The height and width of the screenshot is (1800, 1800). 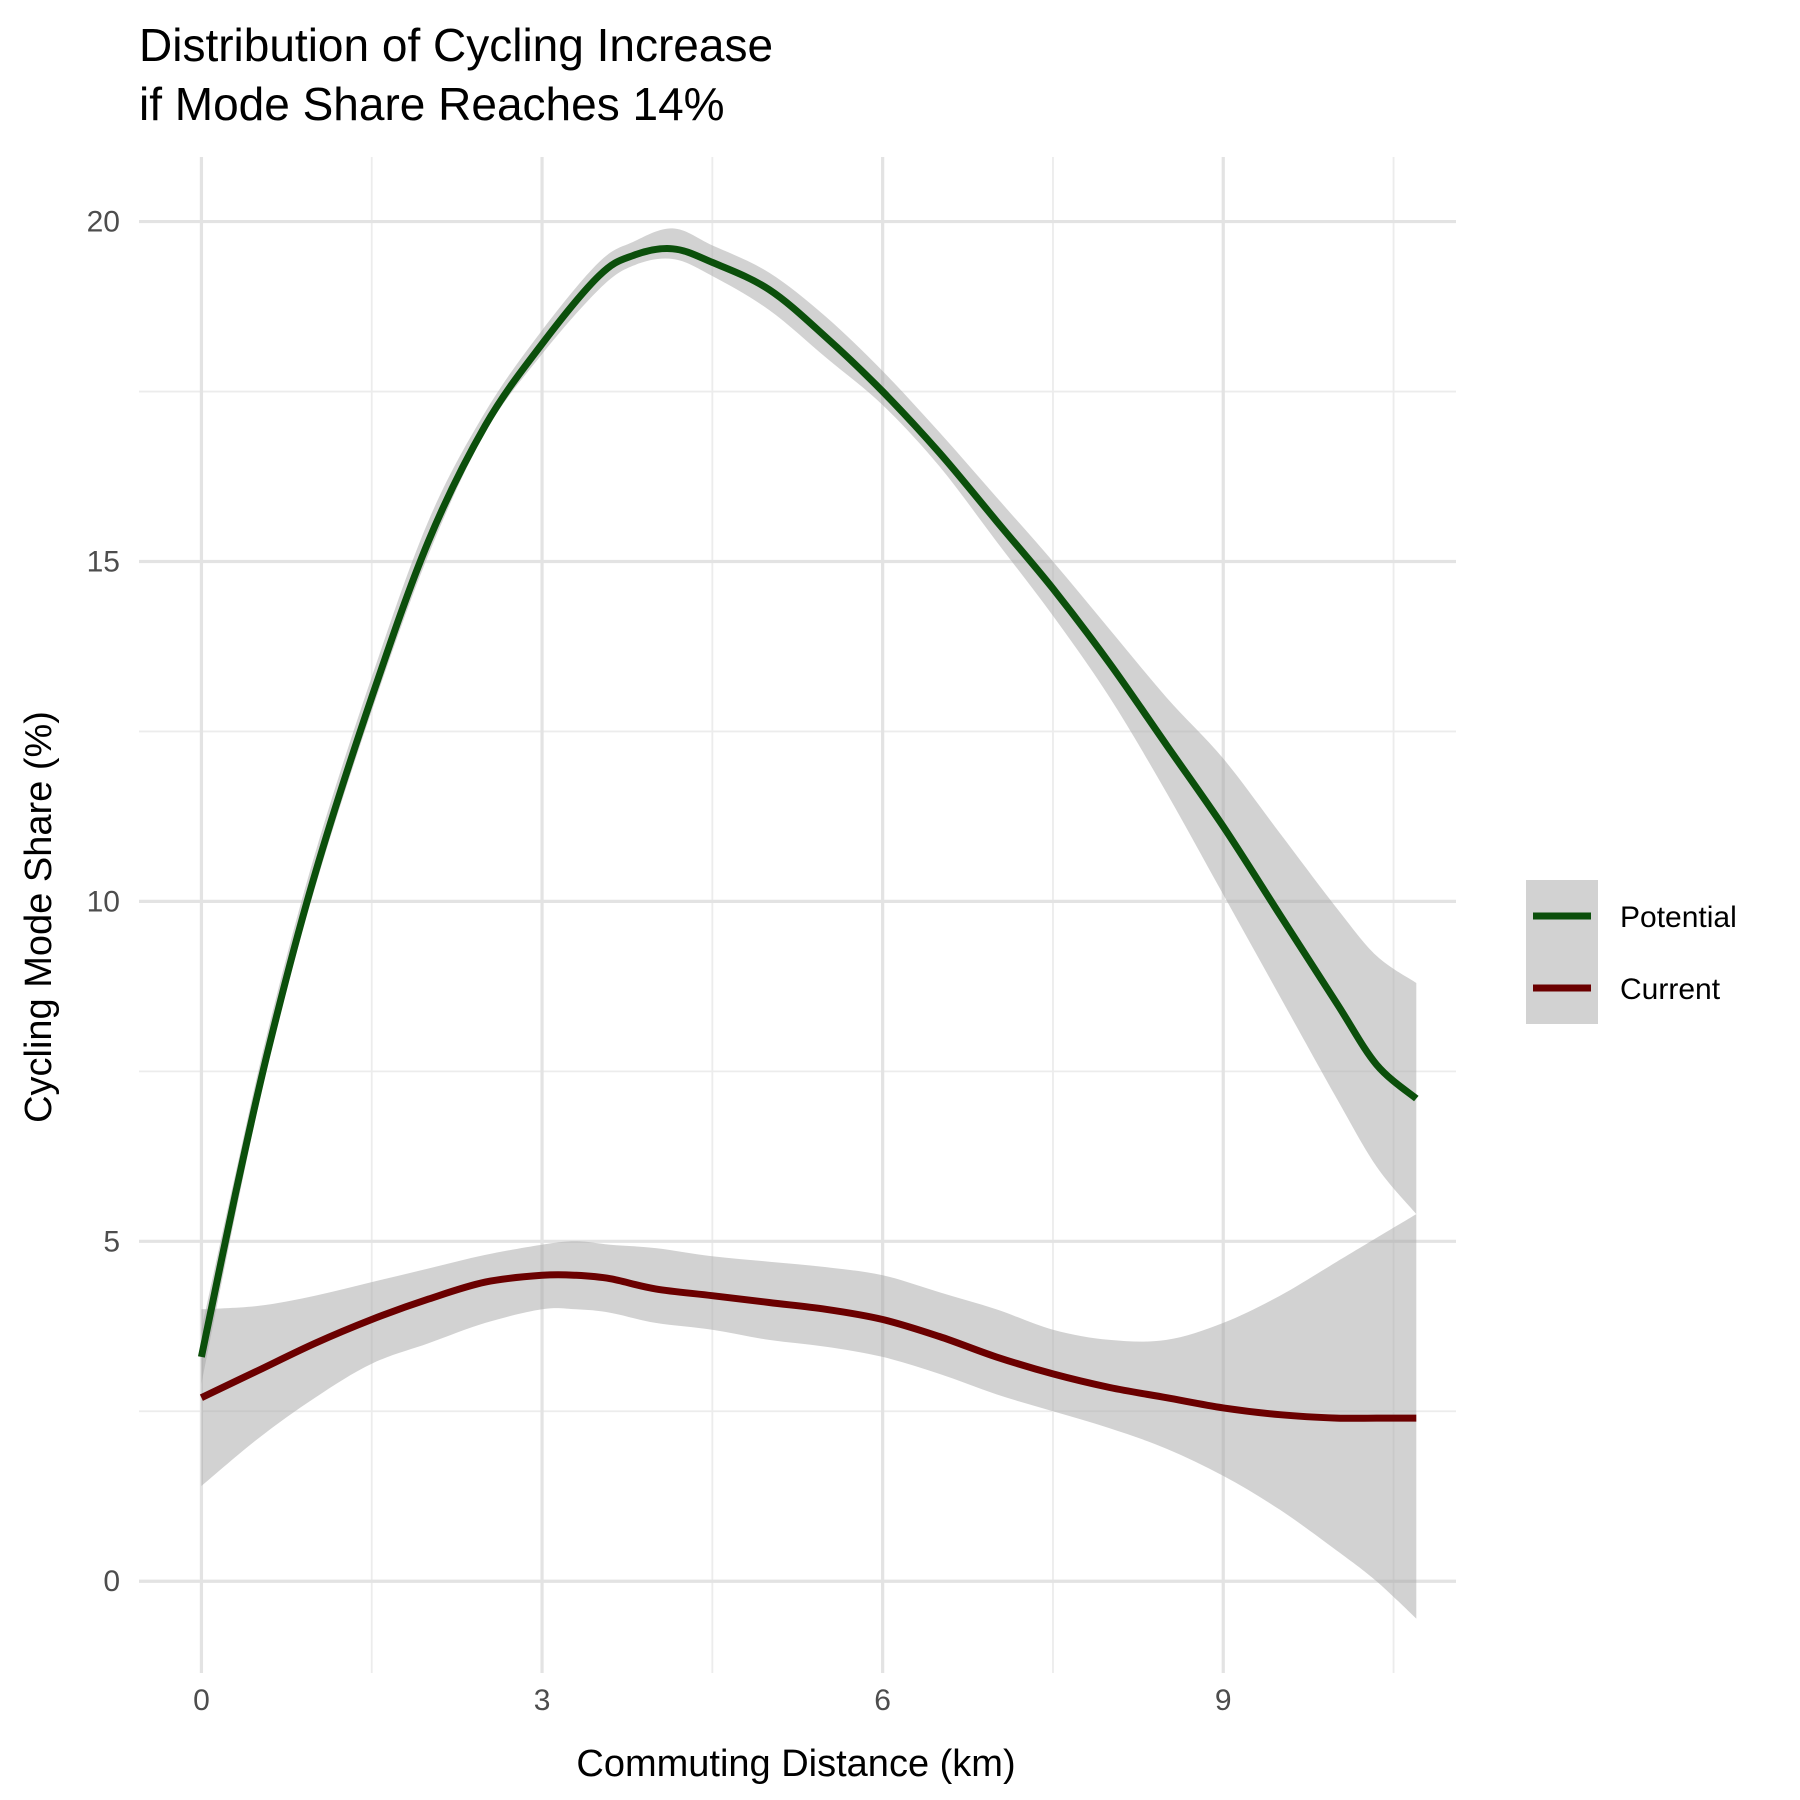 I want to click on x-tick-label-3: 9, so click(x=1223, y=1700).